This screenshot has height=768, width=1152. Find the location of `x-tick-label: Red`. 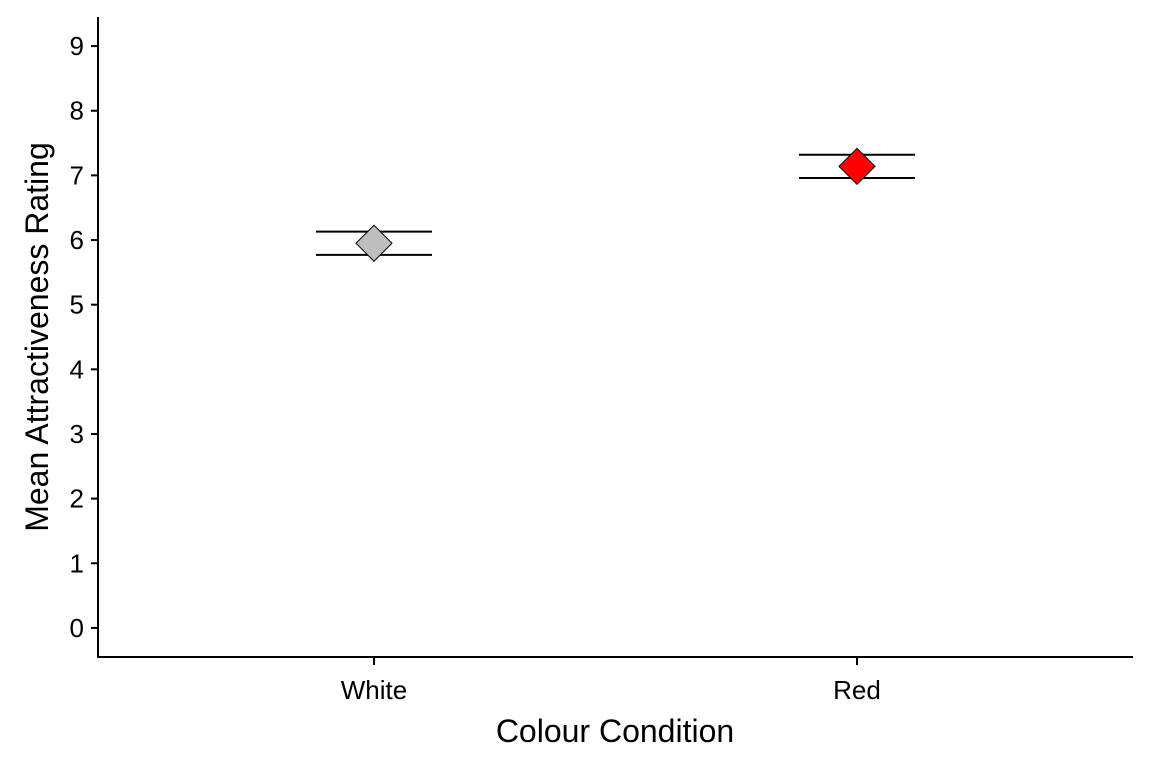

x-tick-label: Red is located at coordinates (857, 690).